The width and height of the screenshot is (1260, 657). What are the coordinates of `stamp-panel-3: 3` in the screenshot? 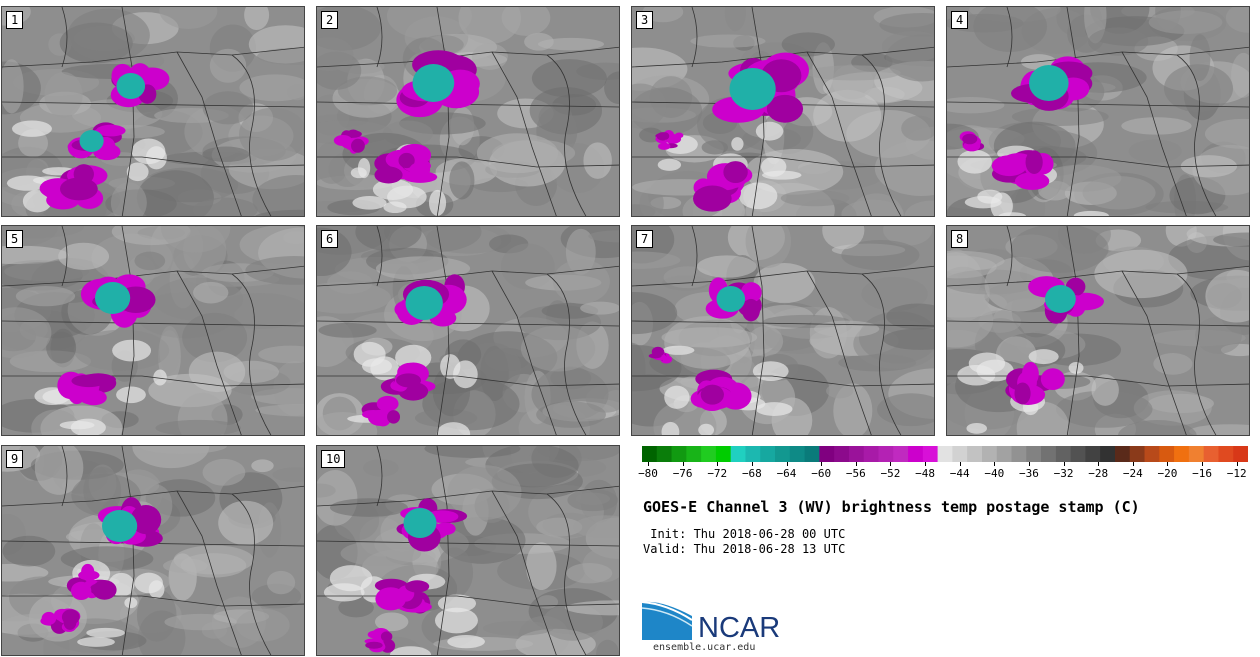 It's located at (783, 111).